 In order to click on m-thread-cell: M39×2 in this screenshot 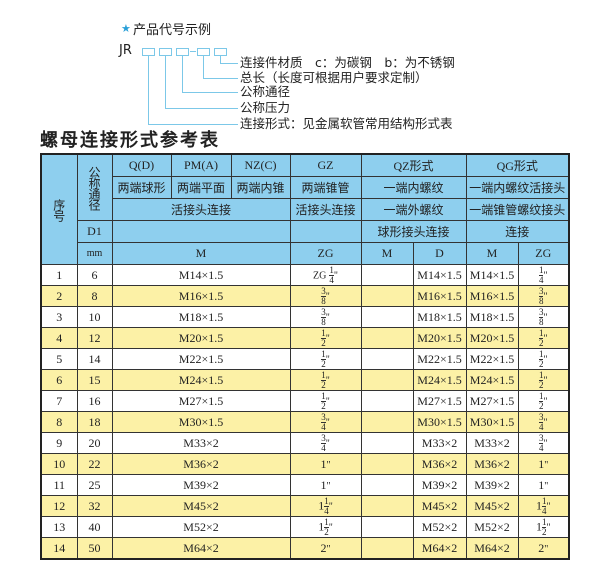, I will do `click(201, 485)`.